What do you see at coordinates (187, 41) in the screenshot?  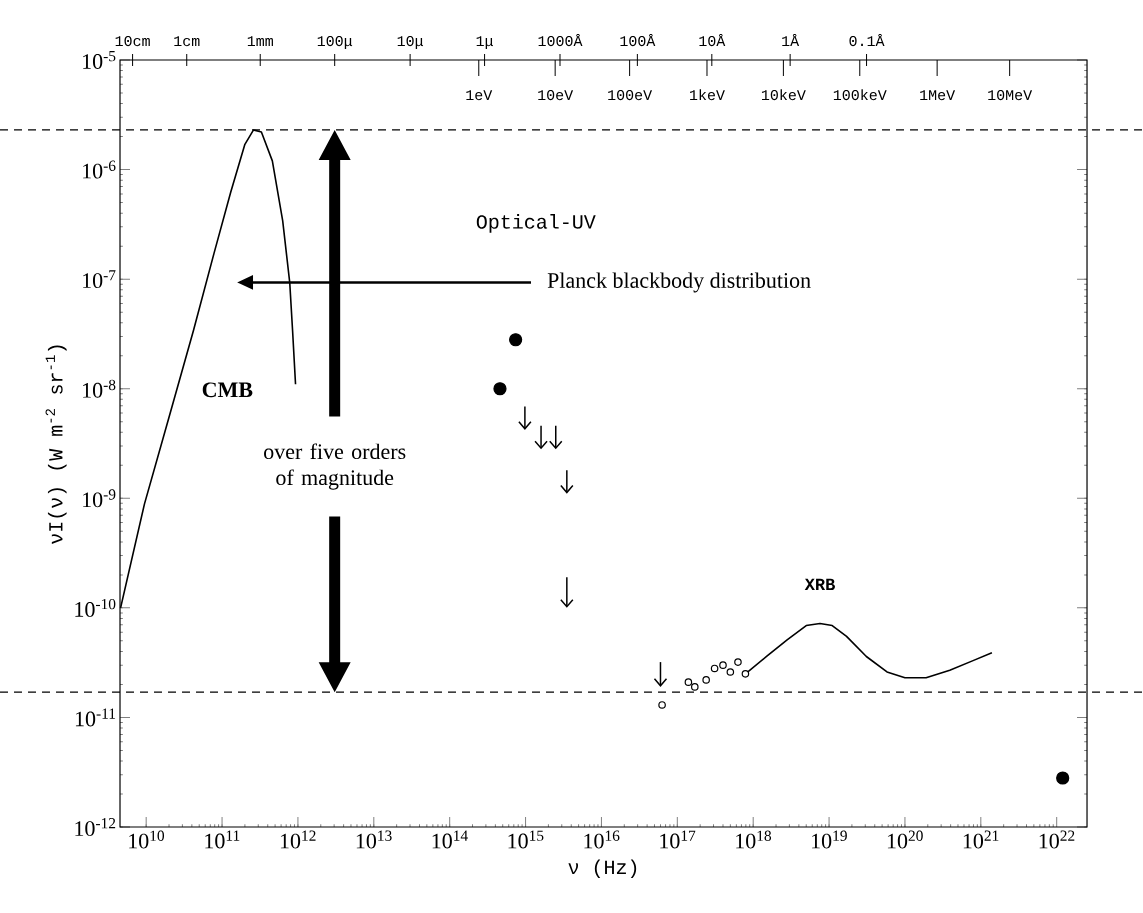 I see `text: 1cm` at bounding box center [187, 41].